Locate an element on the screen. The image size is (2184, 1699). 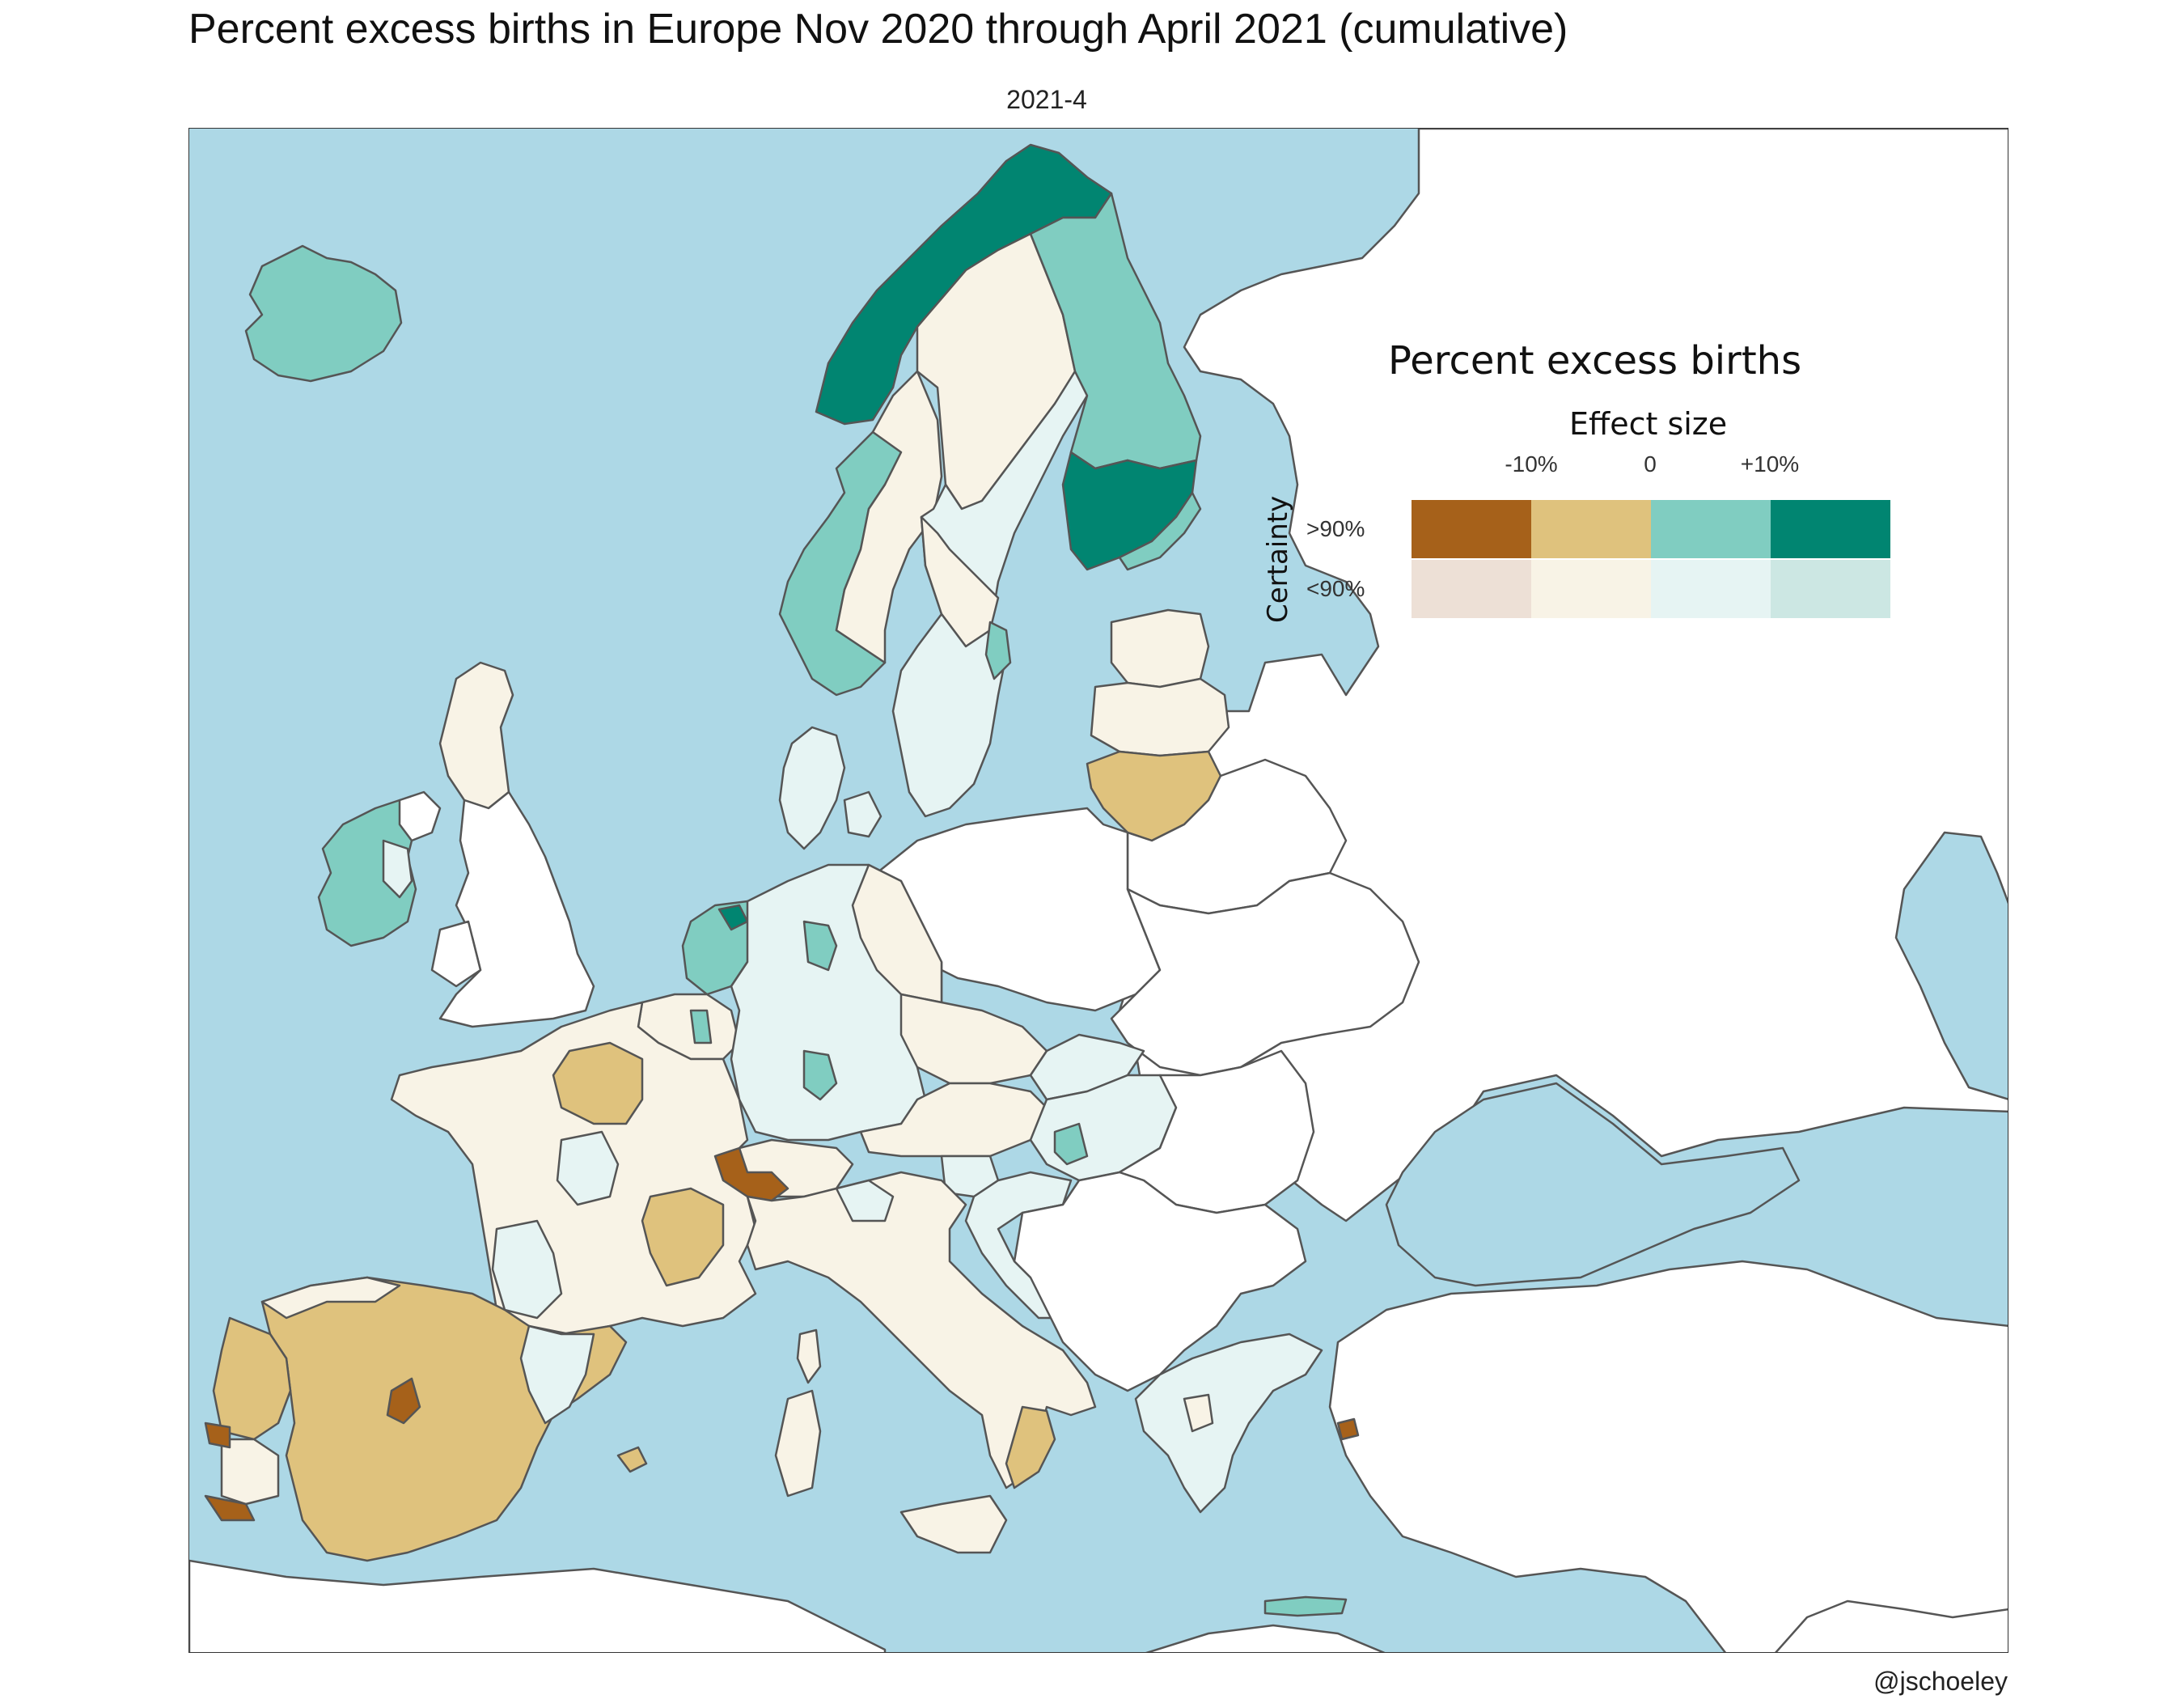
region-iceland is located at coordinates (323, 313).